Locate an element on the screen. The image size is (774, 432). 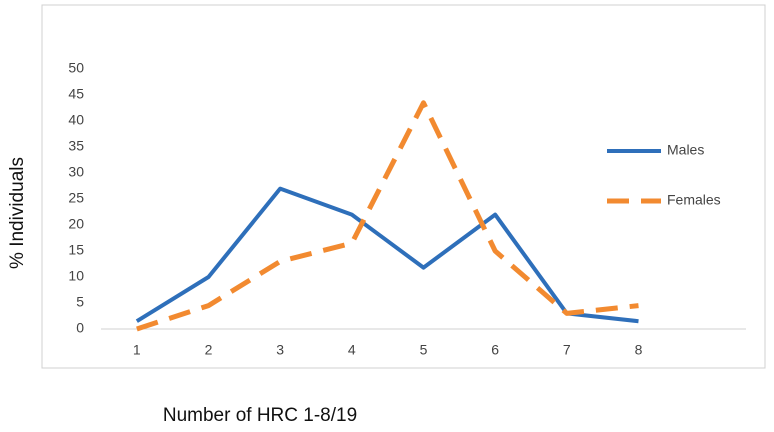
x-tick-label: 4 is located at coordinates (352, 350).